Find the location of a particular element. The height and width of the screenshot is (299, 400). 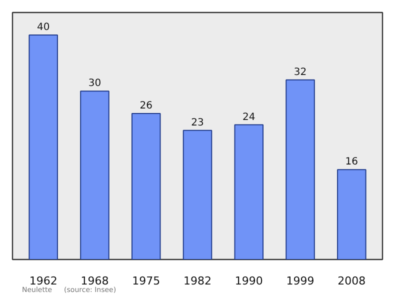

data-label: 16 is located at coordinates (351, 162).